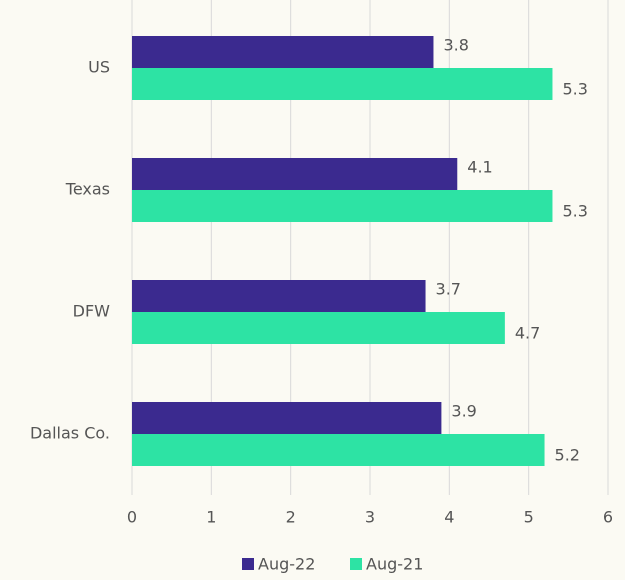 The height and width of the screenshot is (580, 625). Describe the element at coordinates (527, 333) in the screenshot. I see `data-label: 4.7` at that location.